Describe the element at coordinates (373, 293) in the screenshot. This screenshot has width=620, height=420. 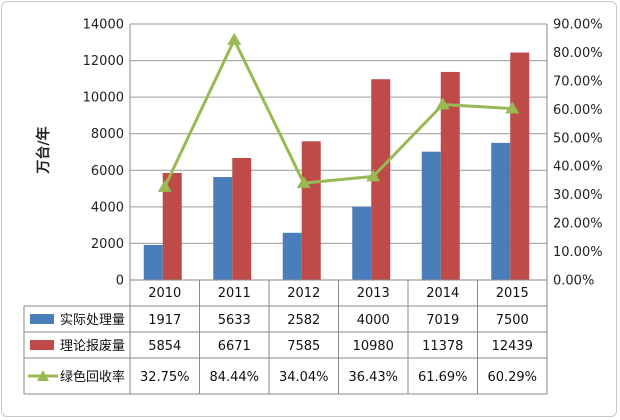
I see `x-tick-label: 2013` at that location.